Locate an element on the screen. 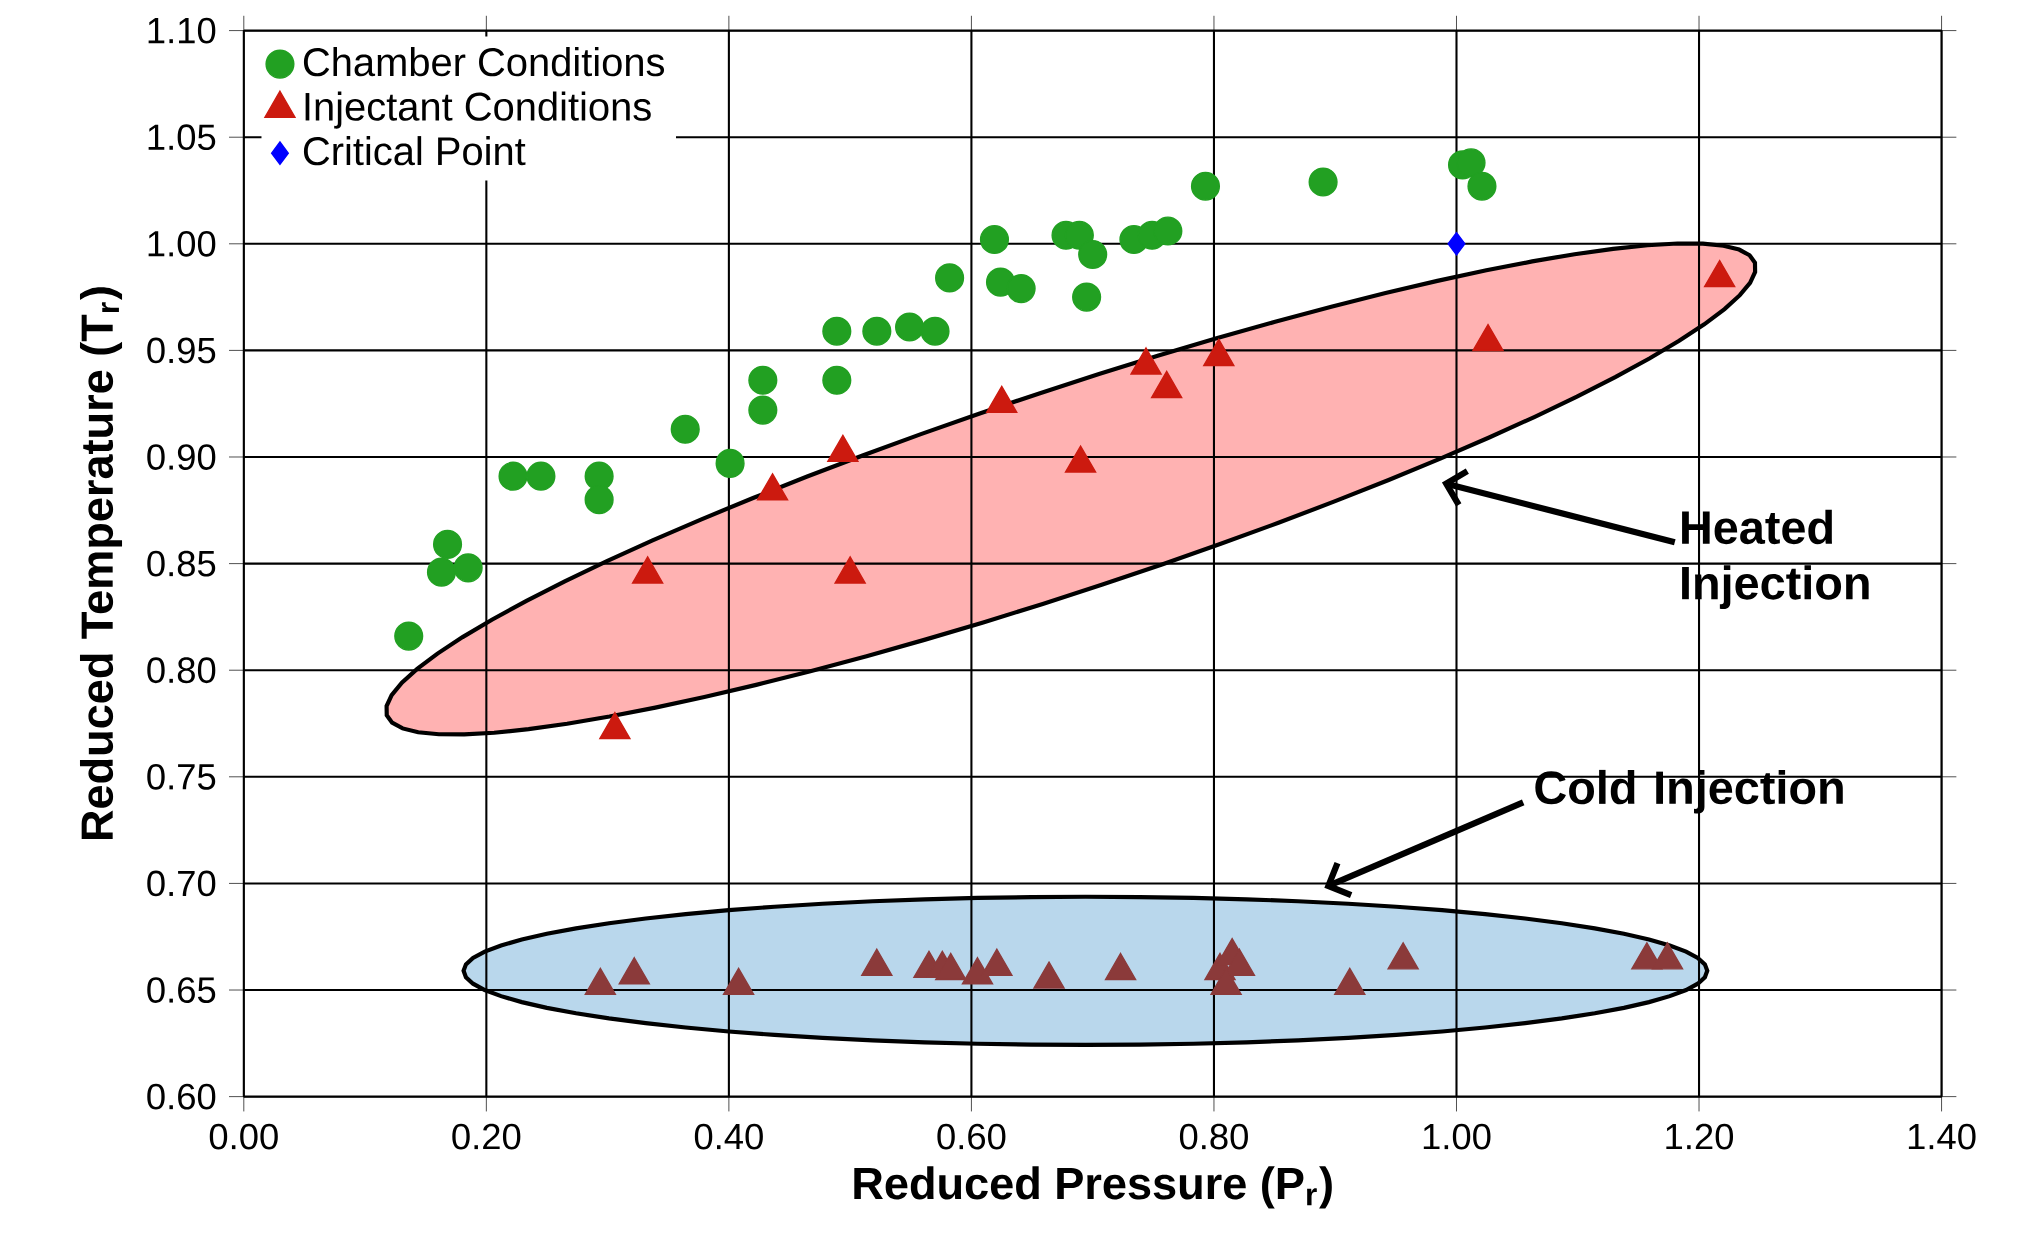  y-tick-label: 1.00 is located at coordinates (182, 244).